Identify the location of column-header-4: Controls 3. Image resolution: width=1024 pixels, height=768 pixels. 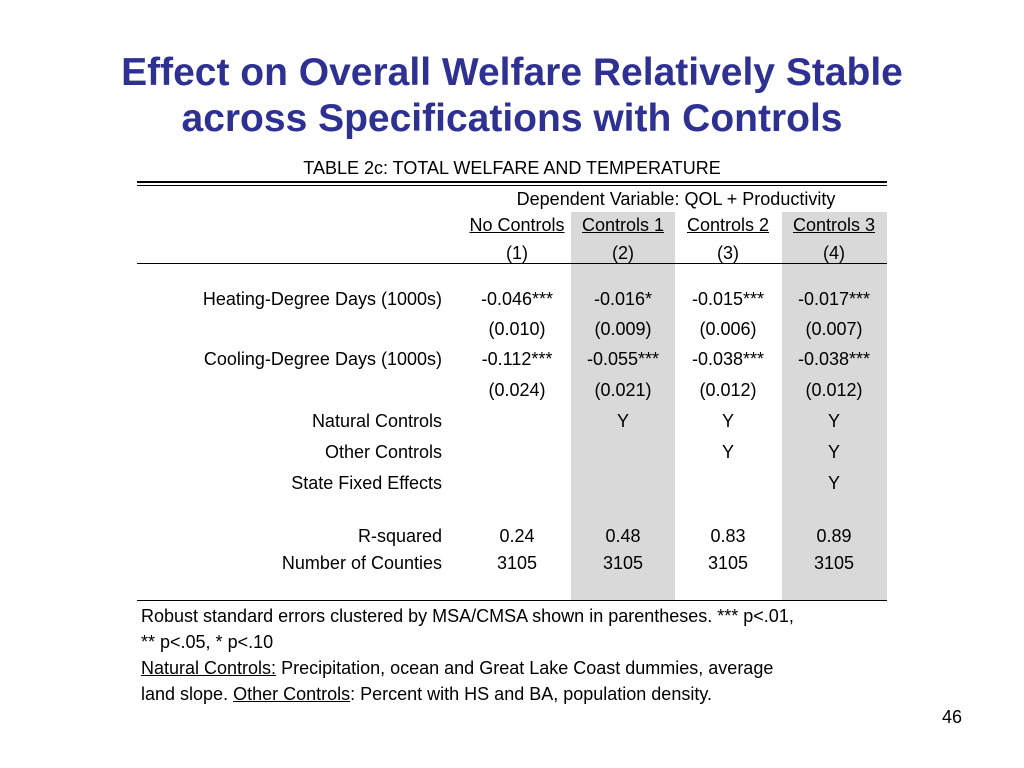
(834, 225).